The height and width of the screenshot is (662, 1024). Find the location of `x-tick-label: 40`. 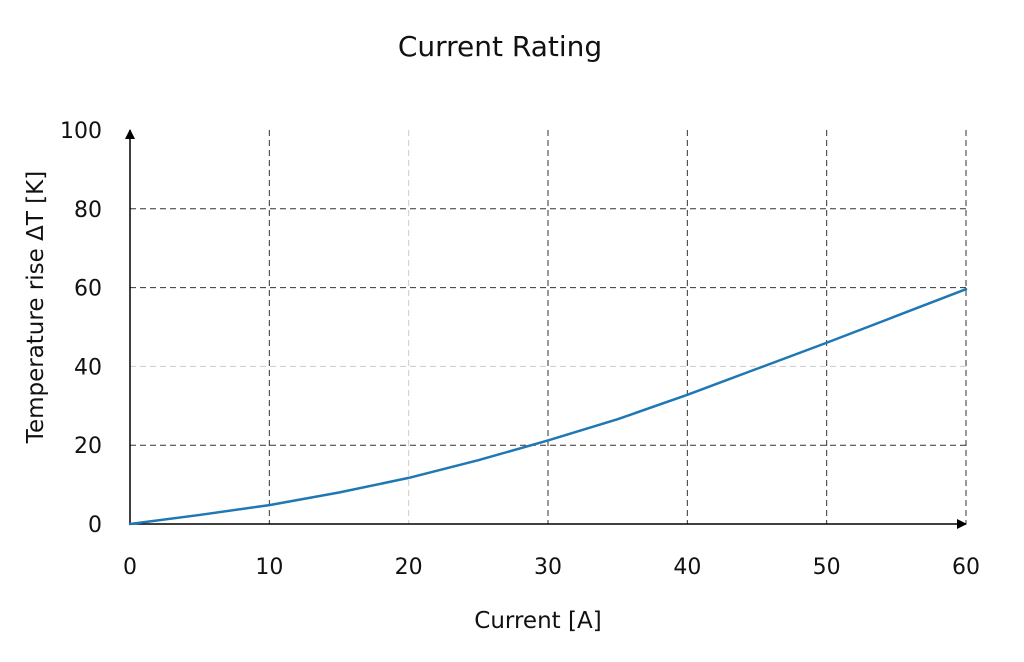

x-tick-label: 40 is located at coordinates (687, 567).